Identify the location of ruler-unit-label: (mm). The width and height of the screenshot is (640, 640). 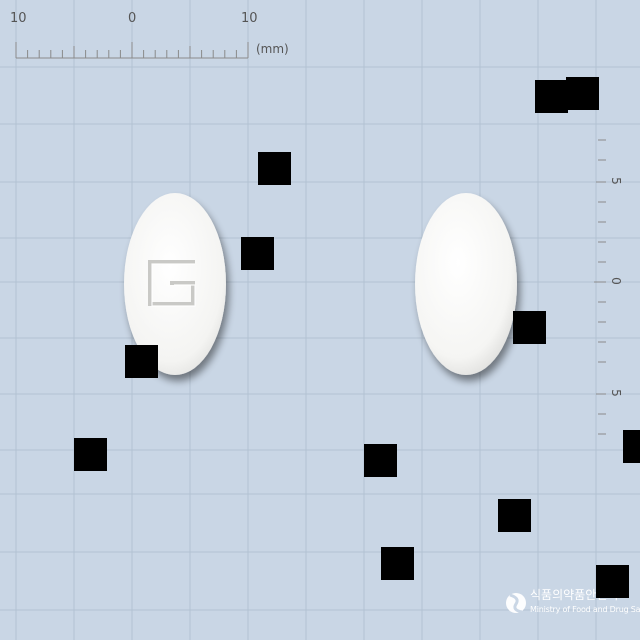
(272, 49).